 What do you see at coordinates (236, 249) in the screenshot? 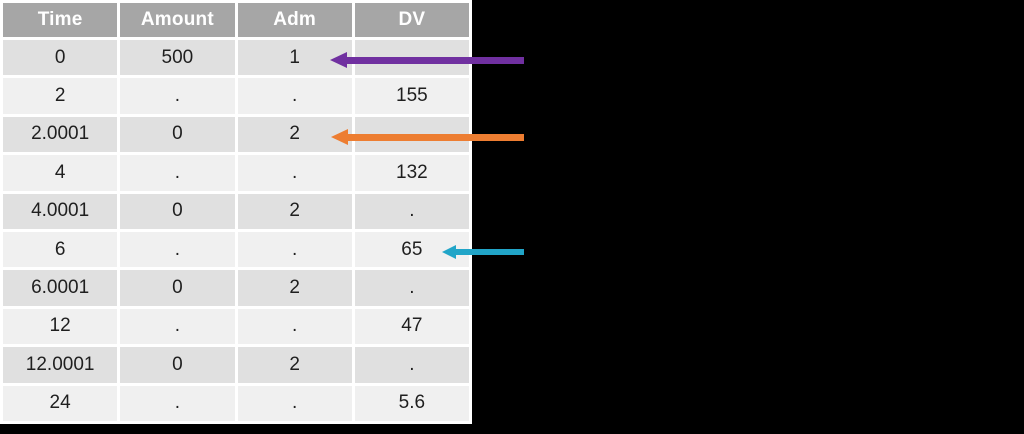
I see `table-row: 6 . . 65` at bounding box center [236, 249].